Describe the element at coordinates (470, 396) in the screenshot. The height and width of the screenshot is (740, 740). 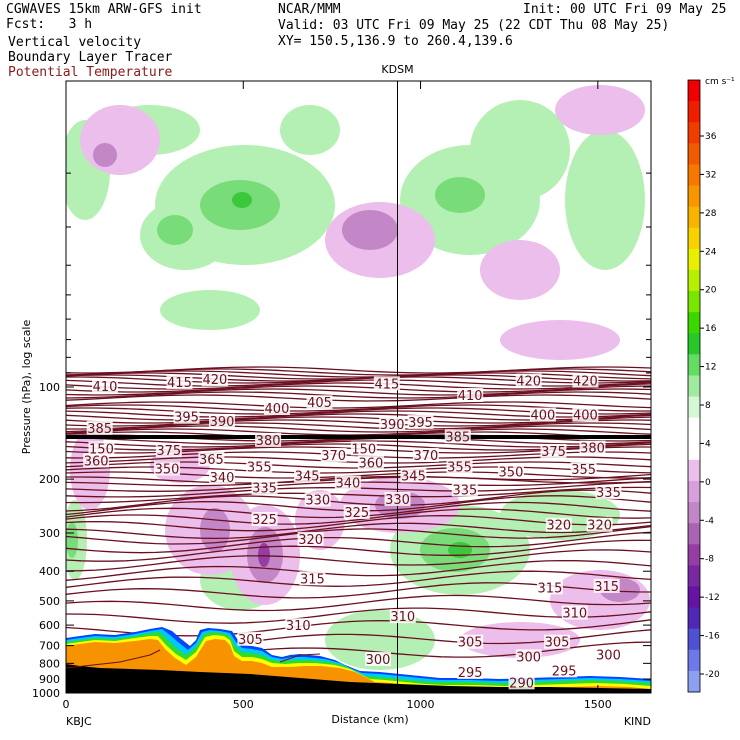
I see `theta-label: 410` at that location.